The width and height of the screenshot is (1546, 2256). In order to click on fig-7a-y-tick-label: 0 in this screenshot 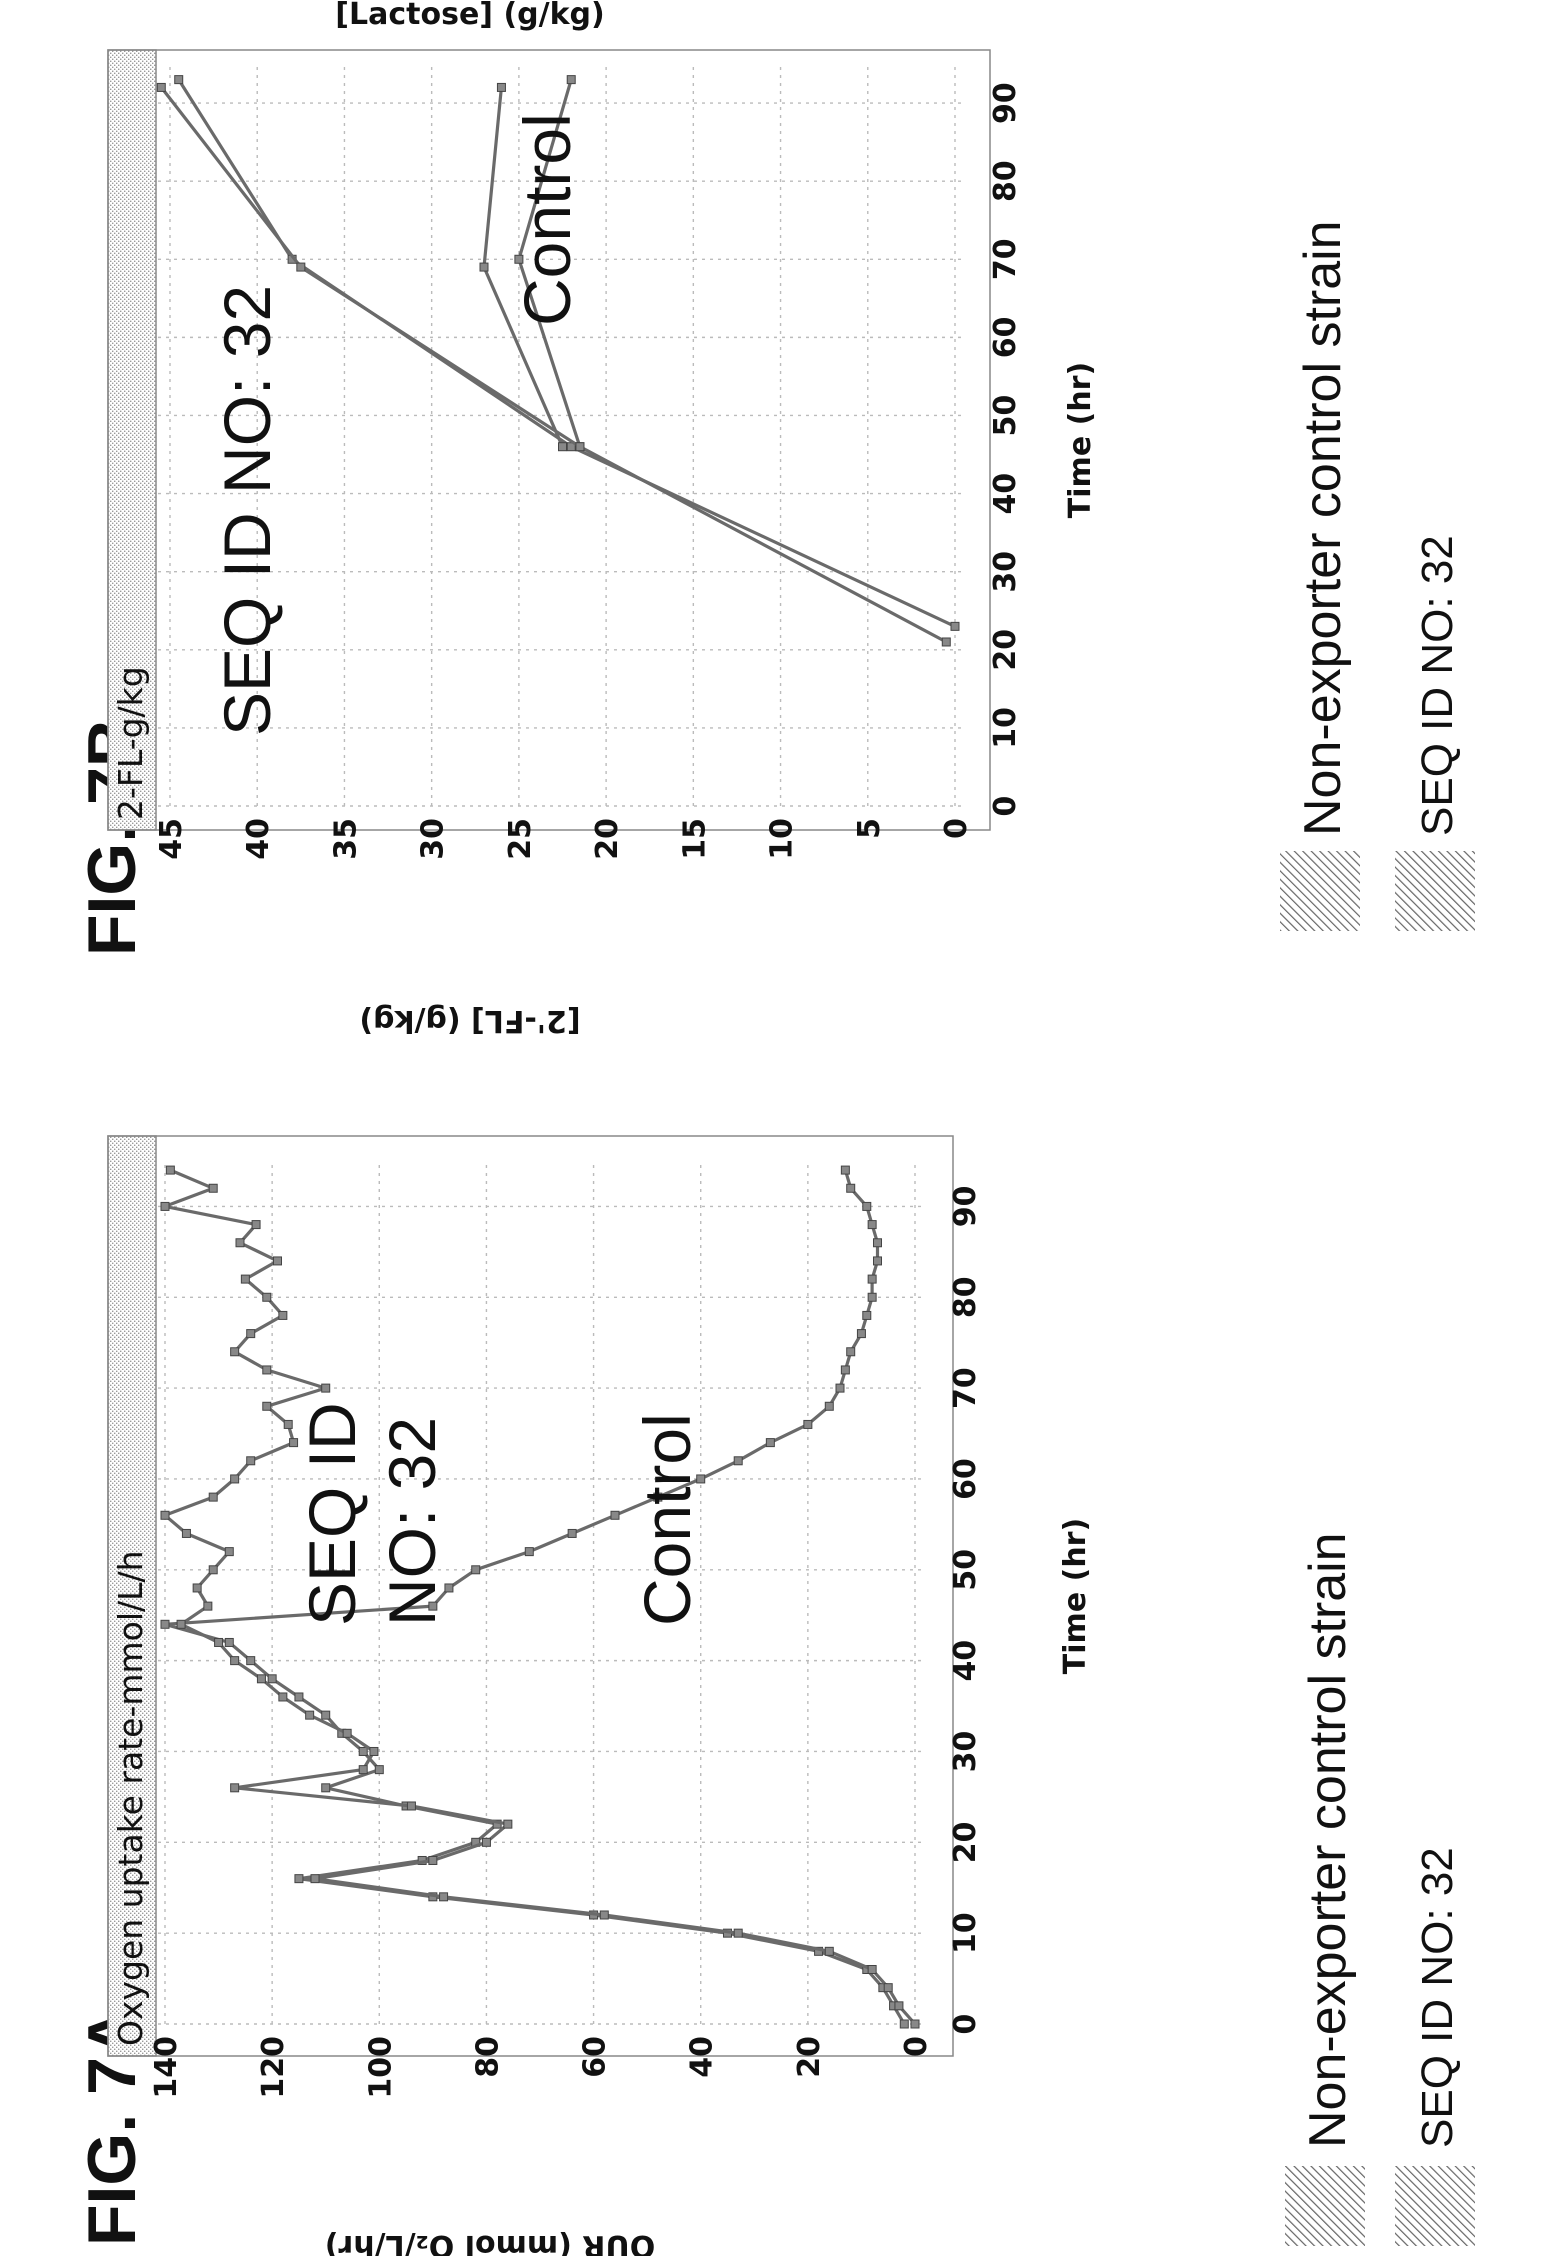, I will do `click(916, 2046)`.